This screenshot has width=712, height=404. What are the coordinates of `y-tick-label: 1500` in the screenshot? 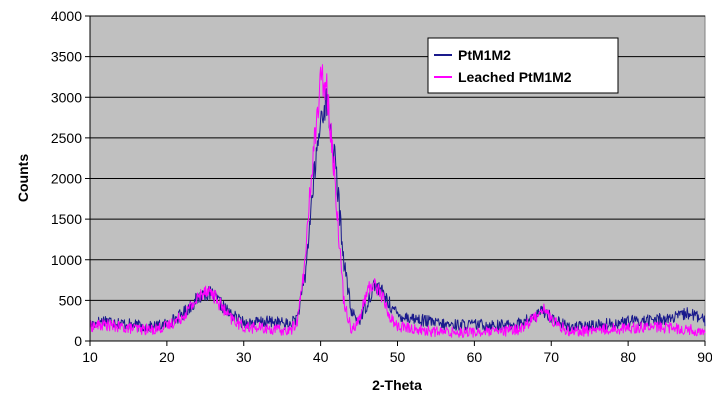 It's located at (66, 219).